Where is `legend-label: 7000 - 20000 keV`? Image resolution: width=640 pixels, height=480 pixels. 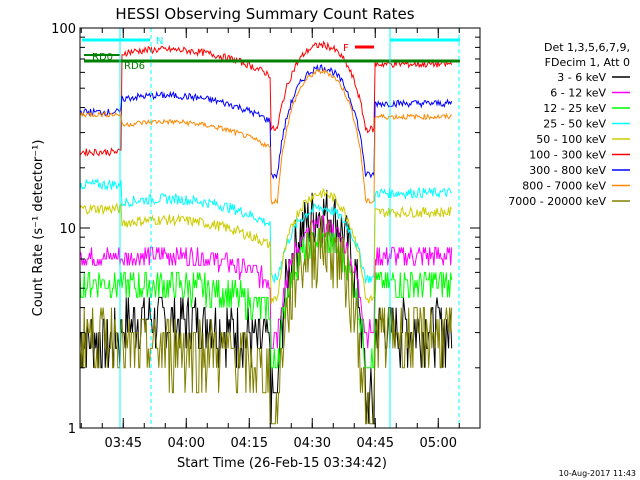
legend-label: 7000 - 20000 keV is located at coordinates (557, 201).